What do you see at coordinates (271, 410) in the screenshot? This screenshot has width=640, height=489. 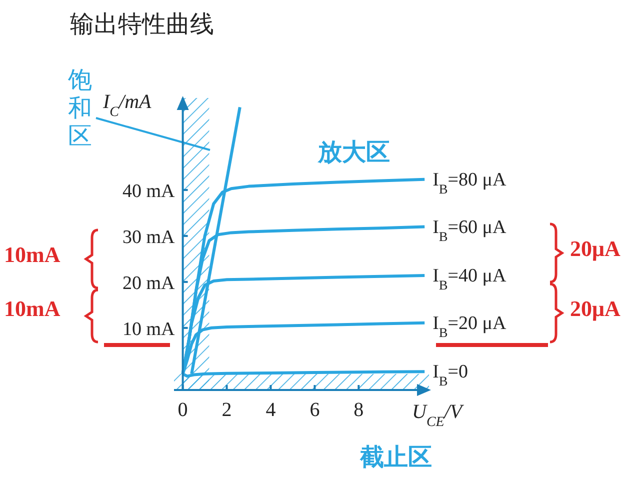 I see `x-tick-label: 4` at bounding box center [271, 410].